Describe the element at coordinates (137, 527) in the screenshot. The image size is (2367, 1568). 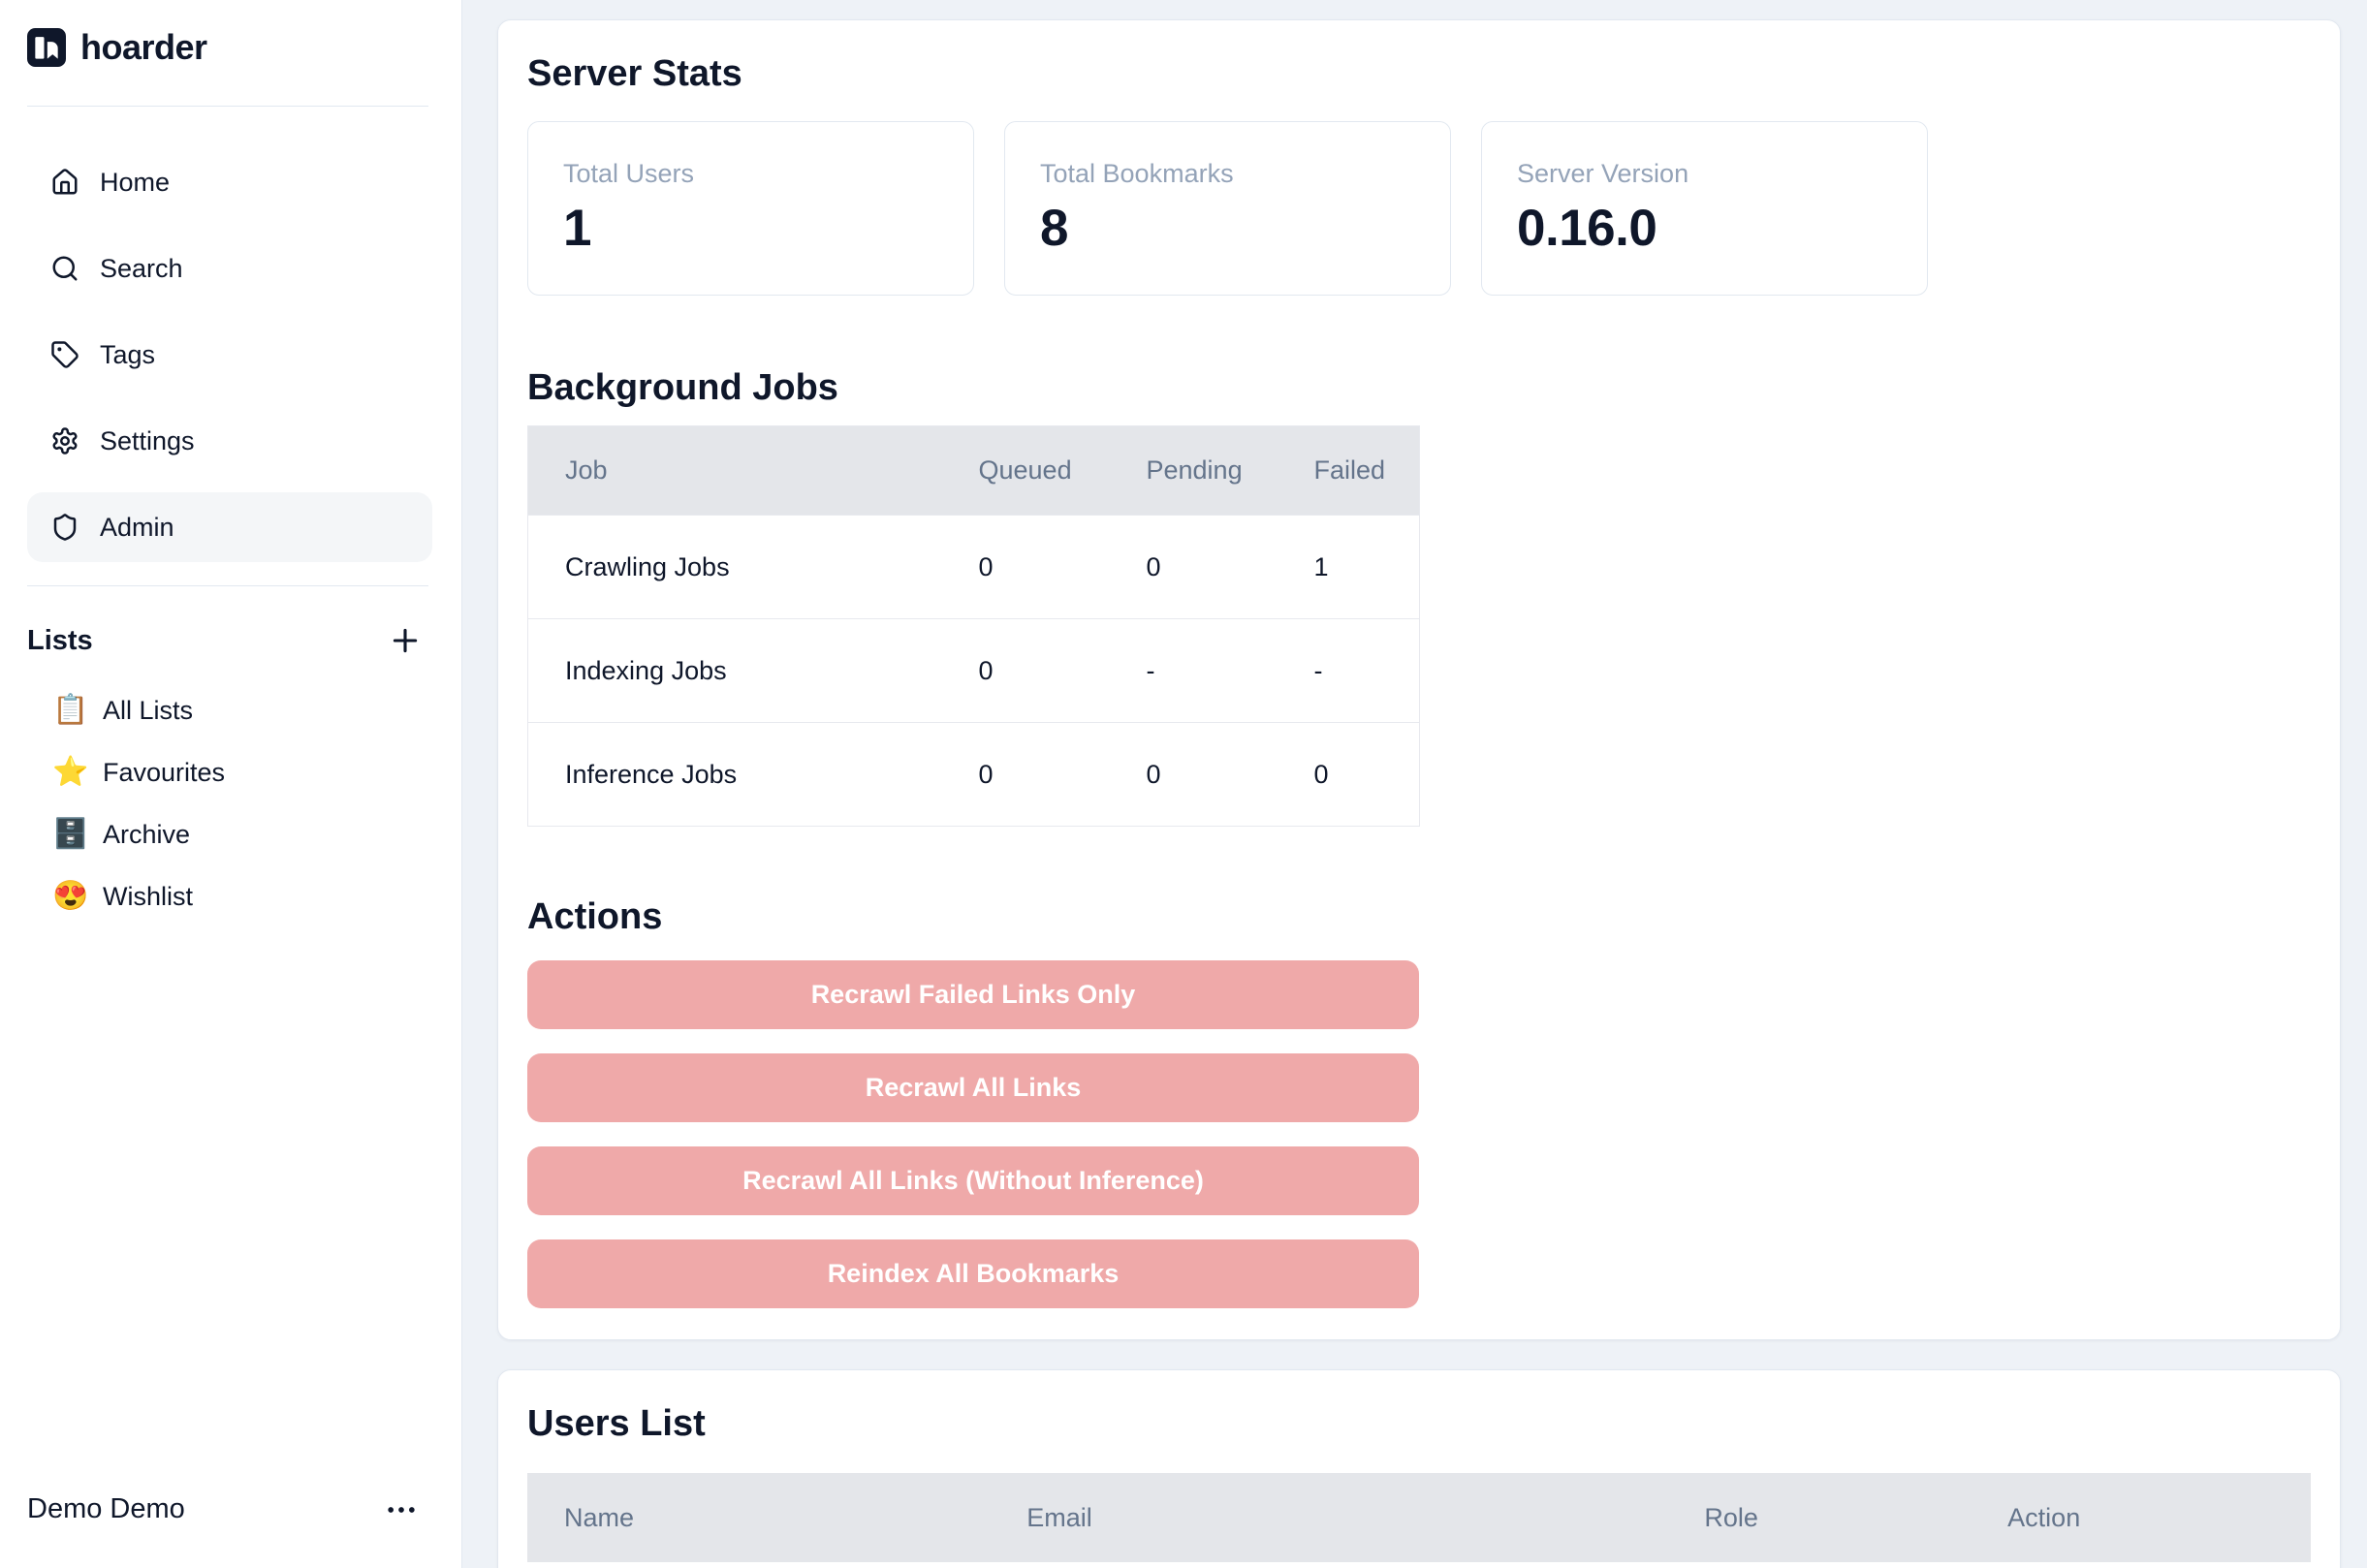
I see `sidebar-item-label: Admin` at that location.